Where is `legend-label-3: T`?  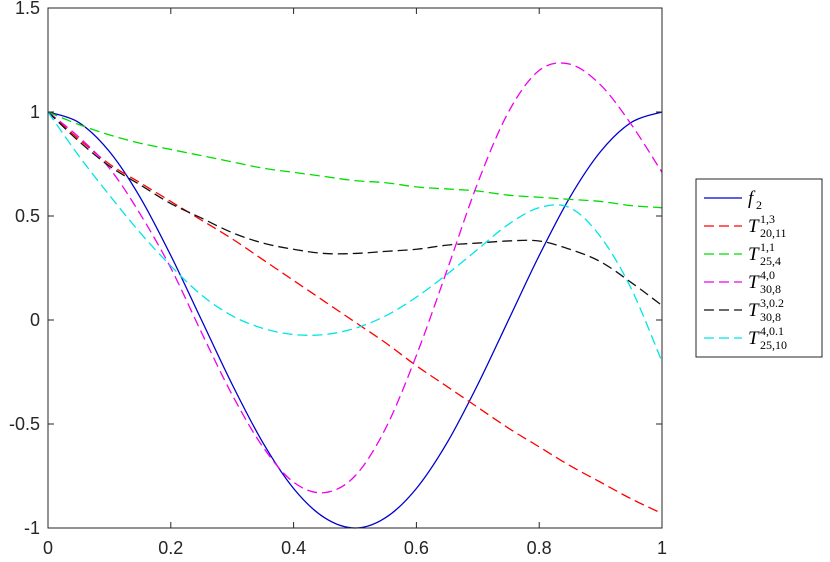 legend-label-3: T is located at coordinates (754, 254).